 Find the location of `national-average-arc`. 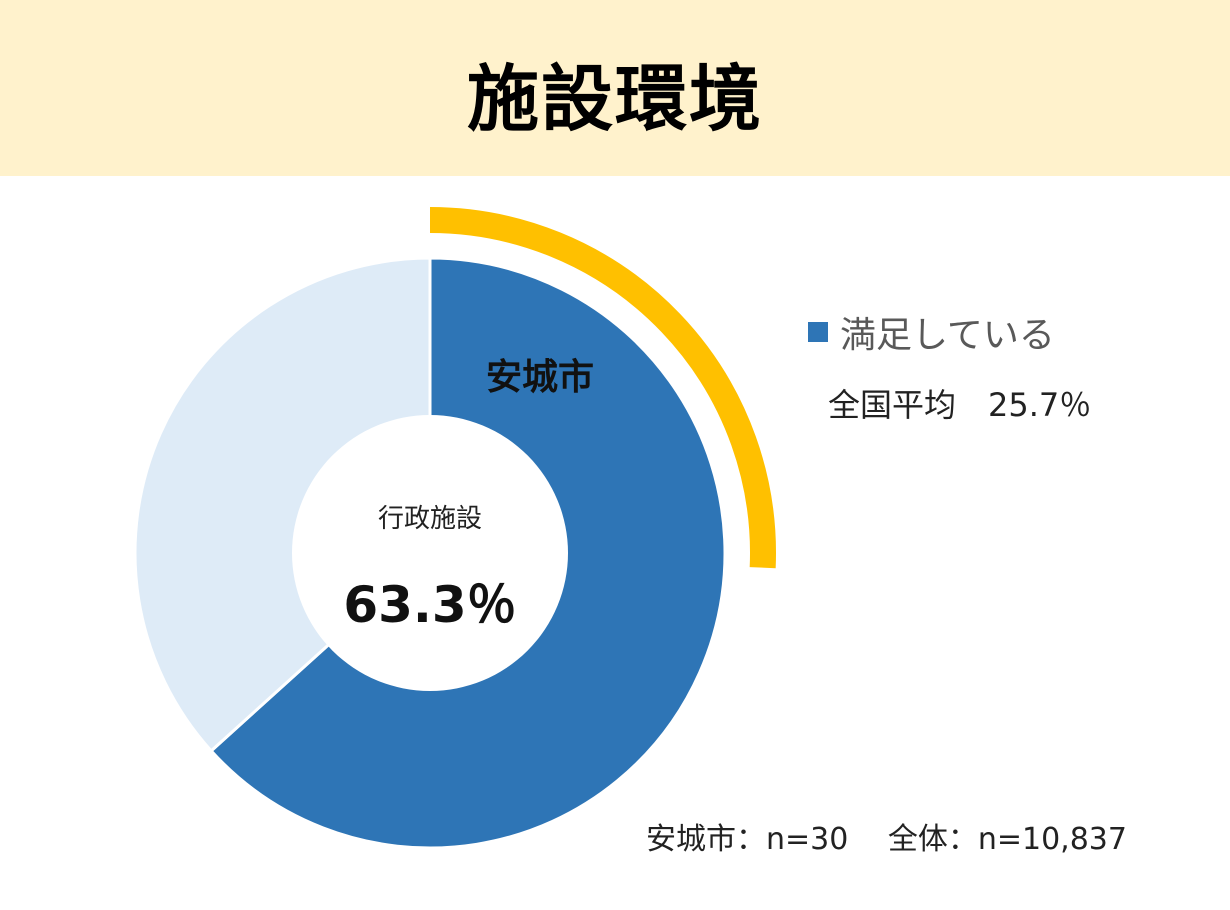

national-average-arc is located at coordinates (602, 388).